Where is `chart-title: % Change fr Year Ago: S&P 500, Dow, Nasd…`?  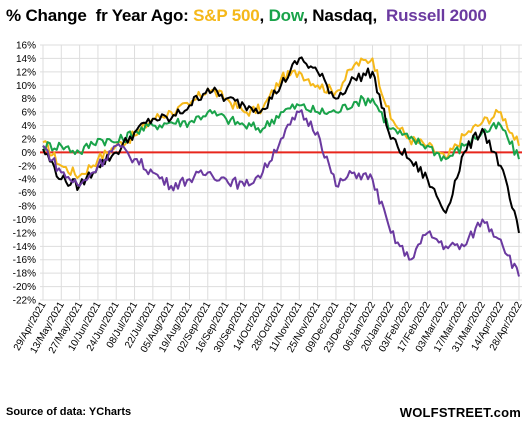
chart-title: % Change fr Year Ago: S&P 500, Dow, Nasd… is located at coordinates (246, 16).